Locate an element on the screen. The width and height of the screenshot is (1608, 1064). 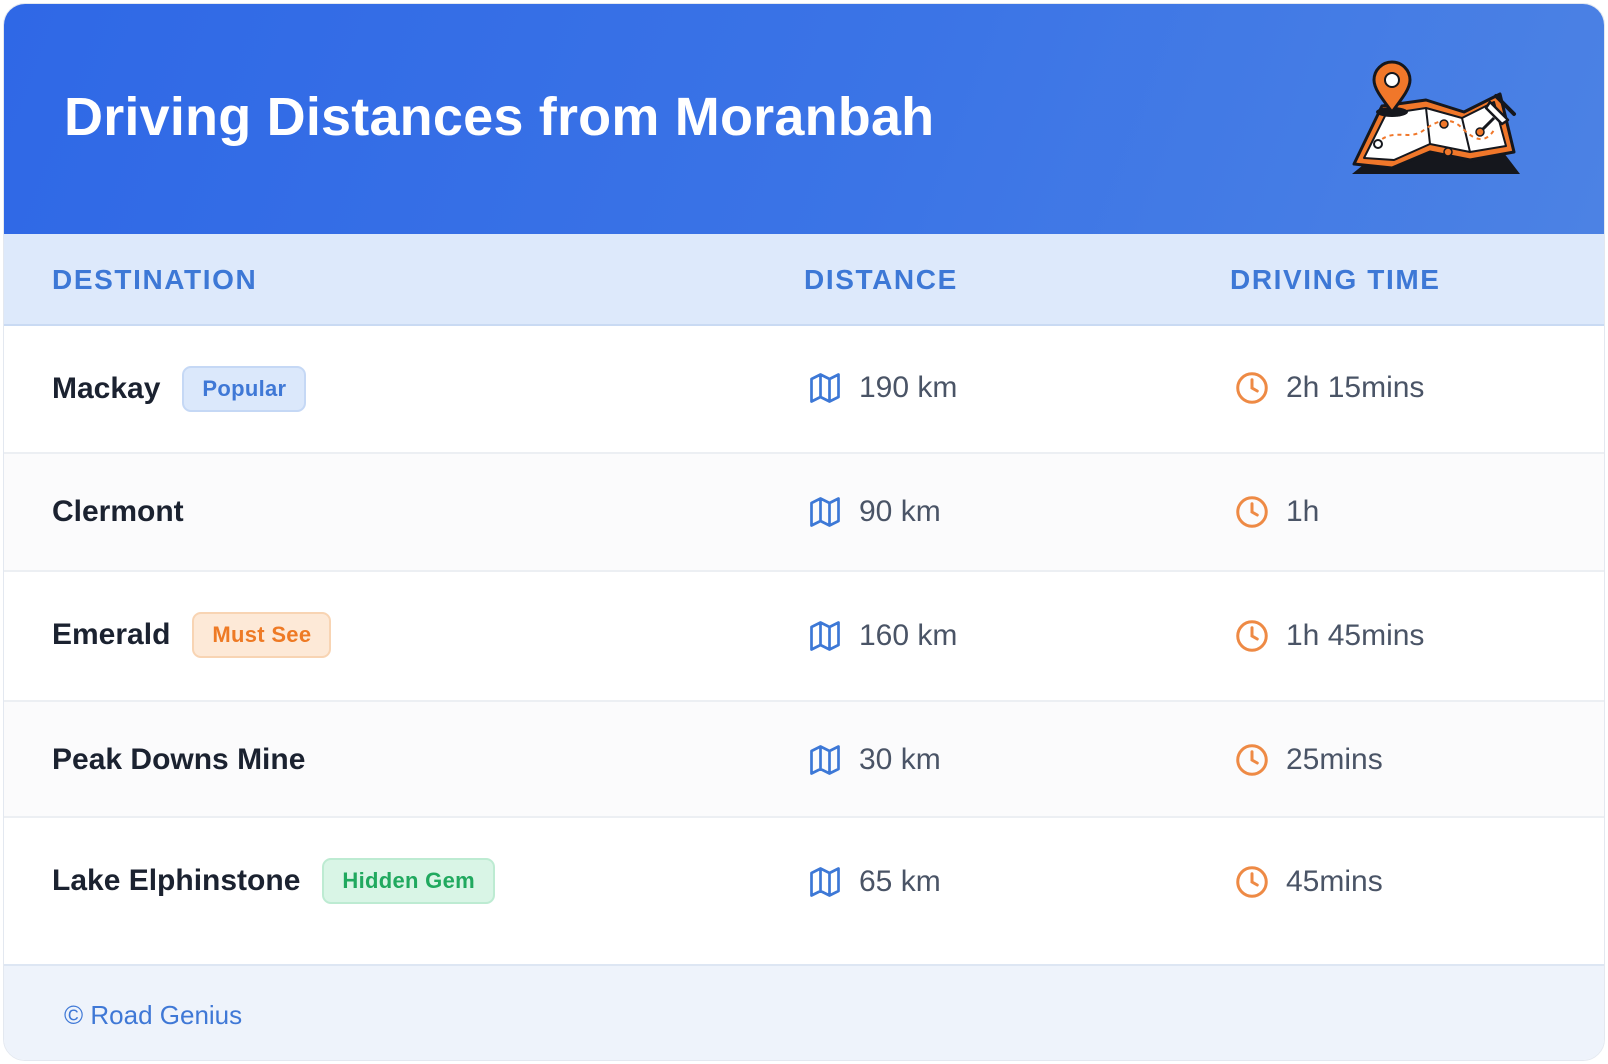
column-header-distance: DISTANCE is located at coordinates (881, 279).